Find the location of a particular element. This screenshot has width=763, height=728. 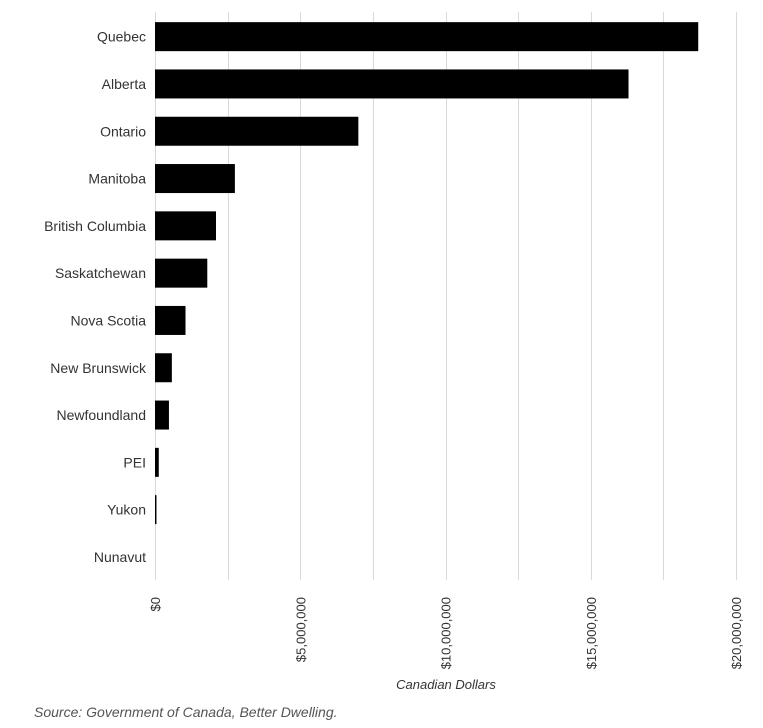

category-label: New Brunswick is located at coordinates (98, 368).